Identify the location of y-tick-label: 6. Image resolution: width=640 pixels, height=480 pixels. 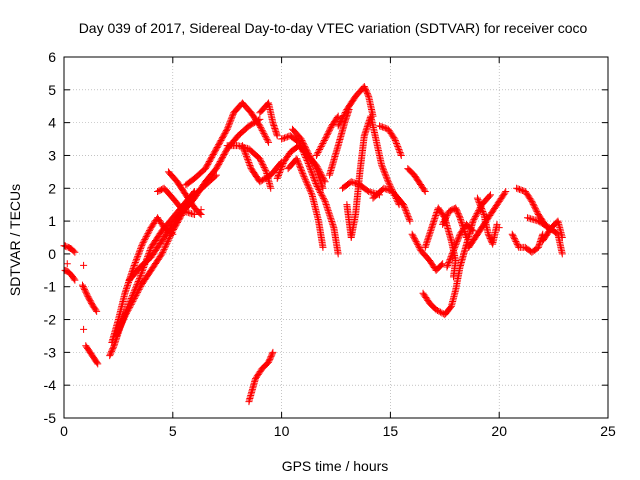
(52, 57).